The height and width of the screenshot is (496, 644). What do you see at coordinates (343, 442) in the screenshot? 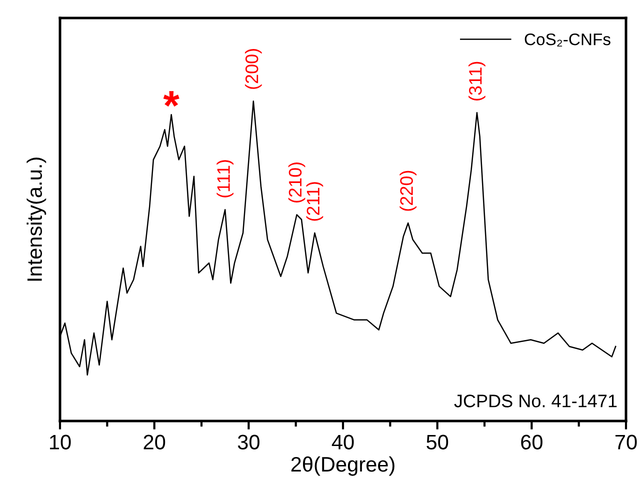
I see `x-tick-label: 40` at bounding box center [343, 442].